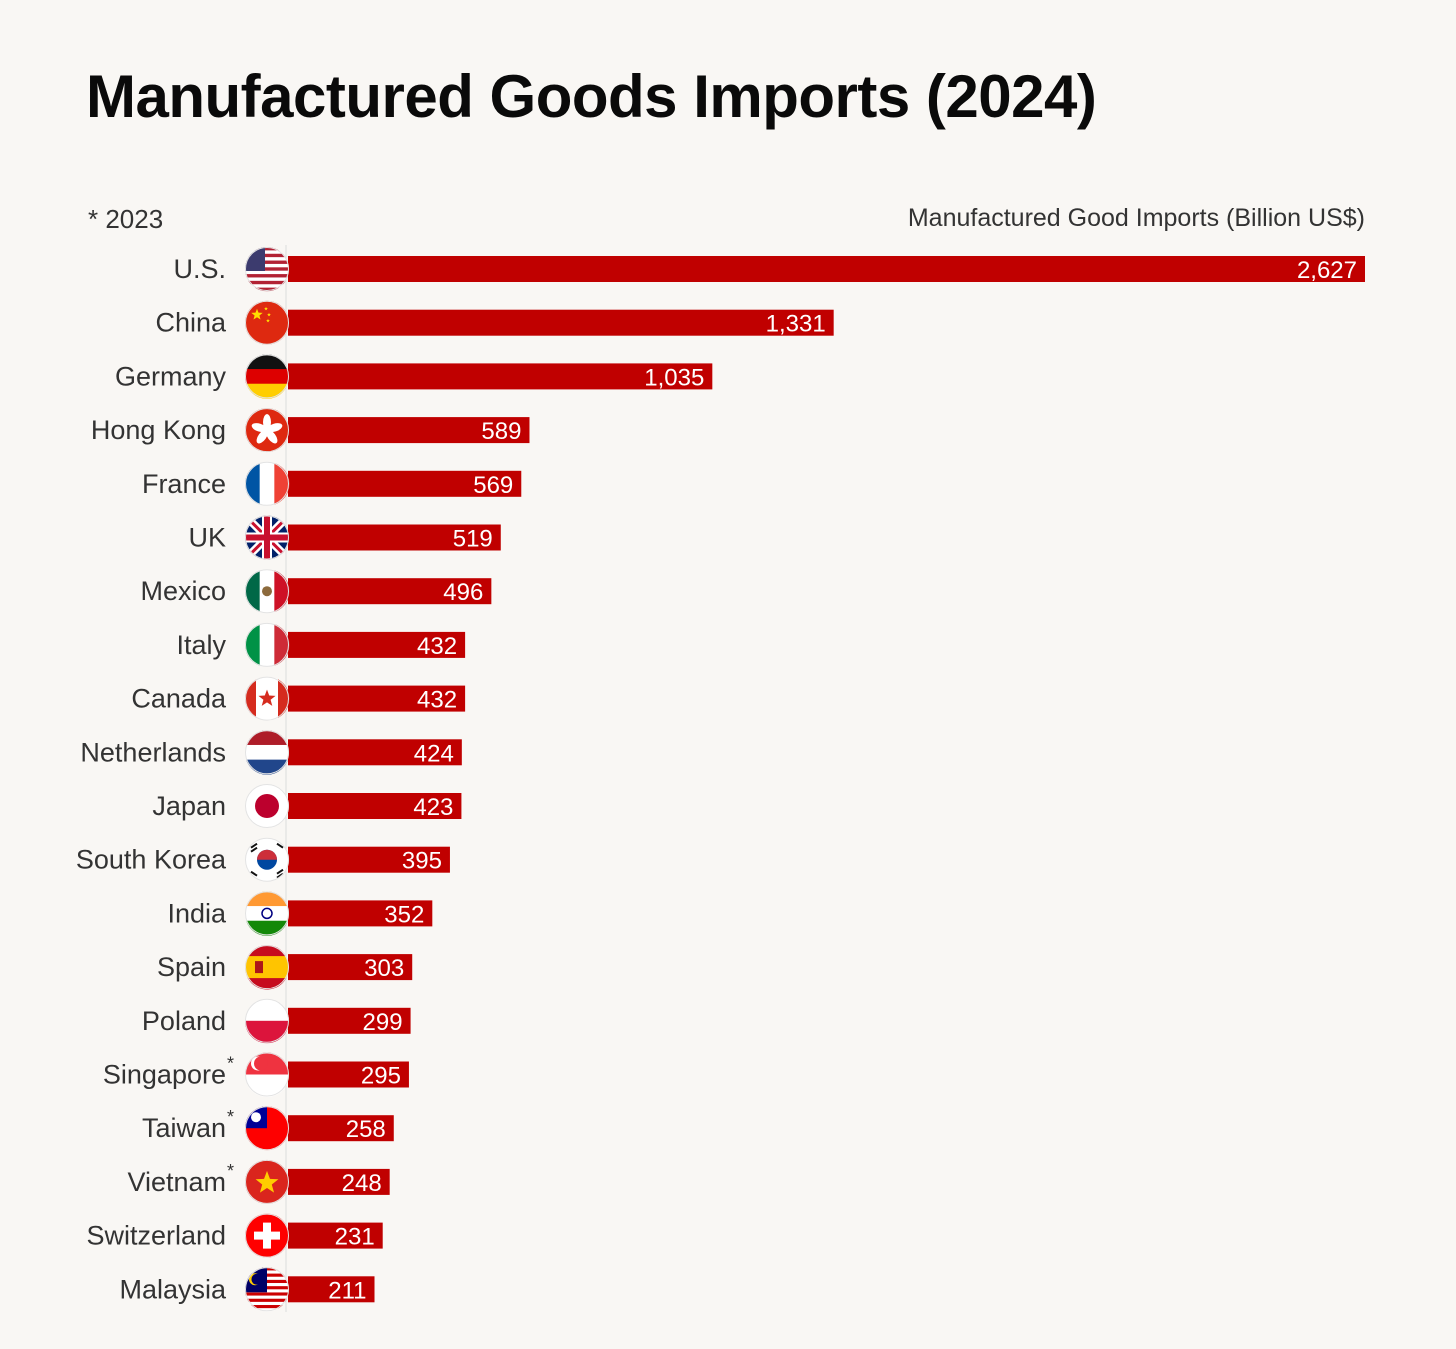 The width and height of the screenshot is (1456, 1349). What do you see at coordinates (267, 483) in the screenshot?
I see `france-flag-icon` at bounding box center [267, 483].